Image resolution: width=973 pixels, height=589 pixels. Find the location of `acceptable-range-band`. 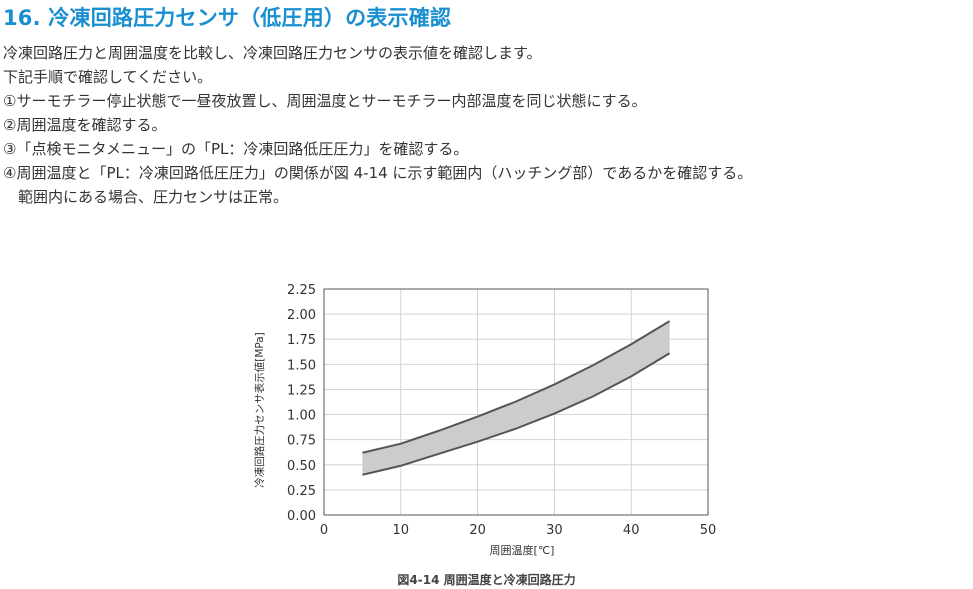

acceptable-range-band is located at coordinates (516, 398).